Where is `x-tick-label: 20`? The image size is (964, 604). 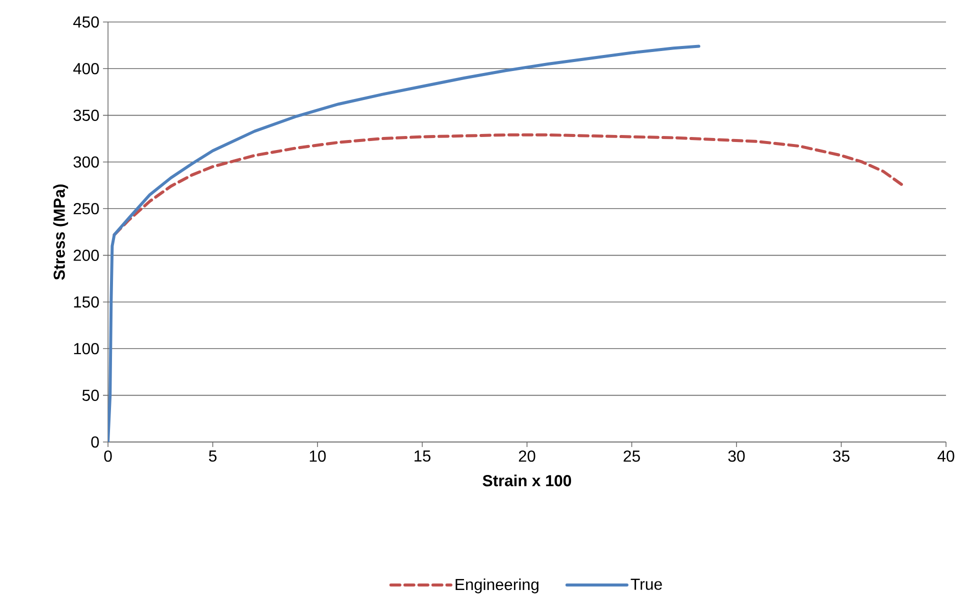 x-tick-label: 20 is located at coordinates (527, 456).